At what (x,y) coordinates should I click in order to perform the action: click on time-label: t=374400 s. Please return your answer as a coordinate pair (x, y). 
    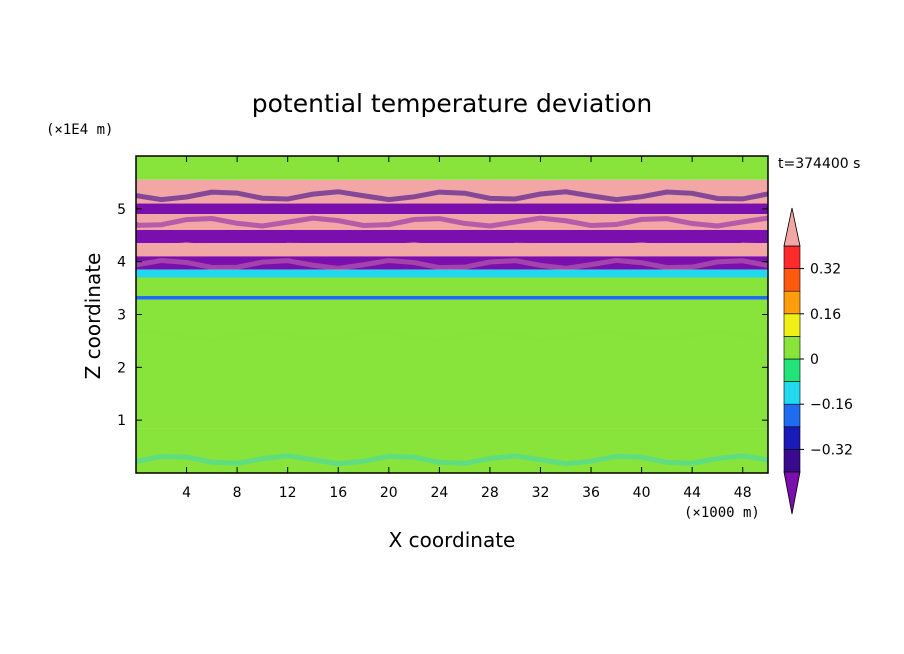
    Looking at the image, I should click on (819, 164).